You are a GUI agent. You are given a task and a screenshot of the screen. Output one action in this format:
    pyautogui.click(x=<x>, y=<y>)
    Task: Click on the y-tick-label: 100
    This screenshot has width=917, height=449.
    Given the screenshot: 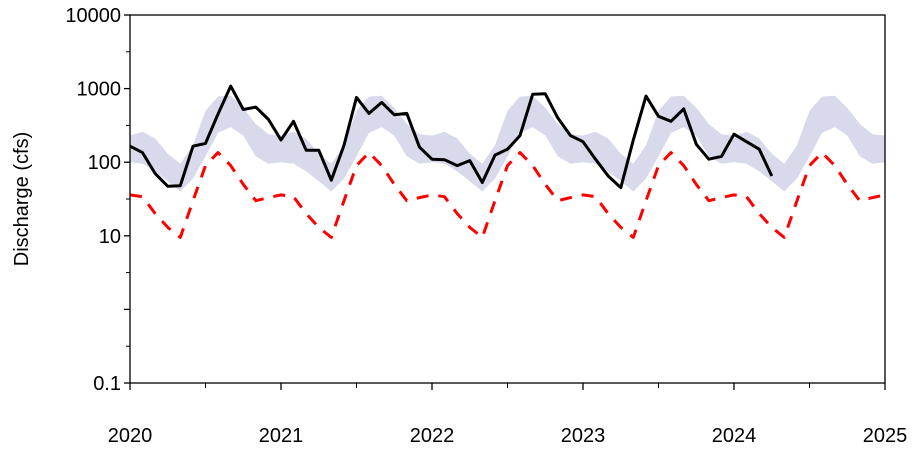 What is the action you would take?
    pyautogui.click(x=104, y=163)
    